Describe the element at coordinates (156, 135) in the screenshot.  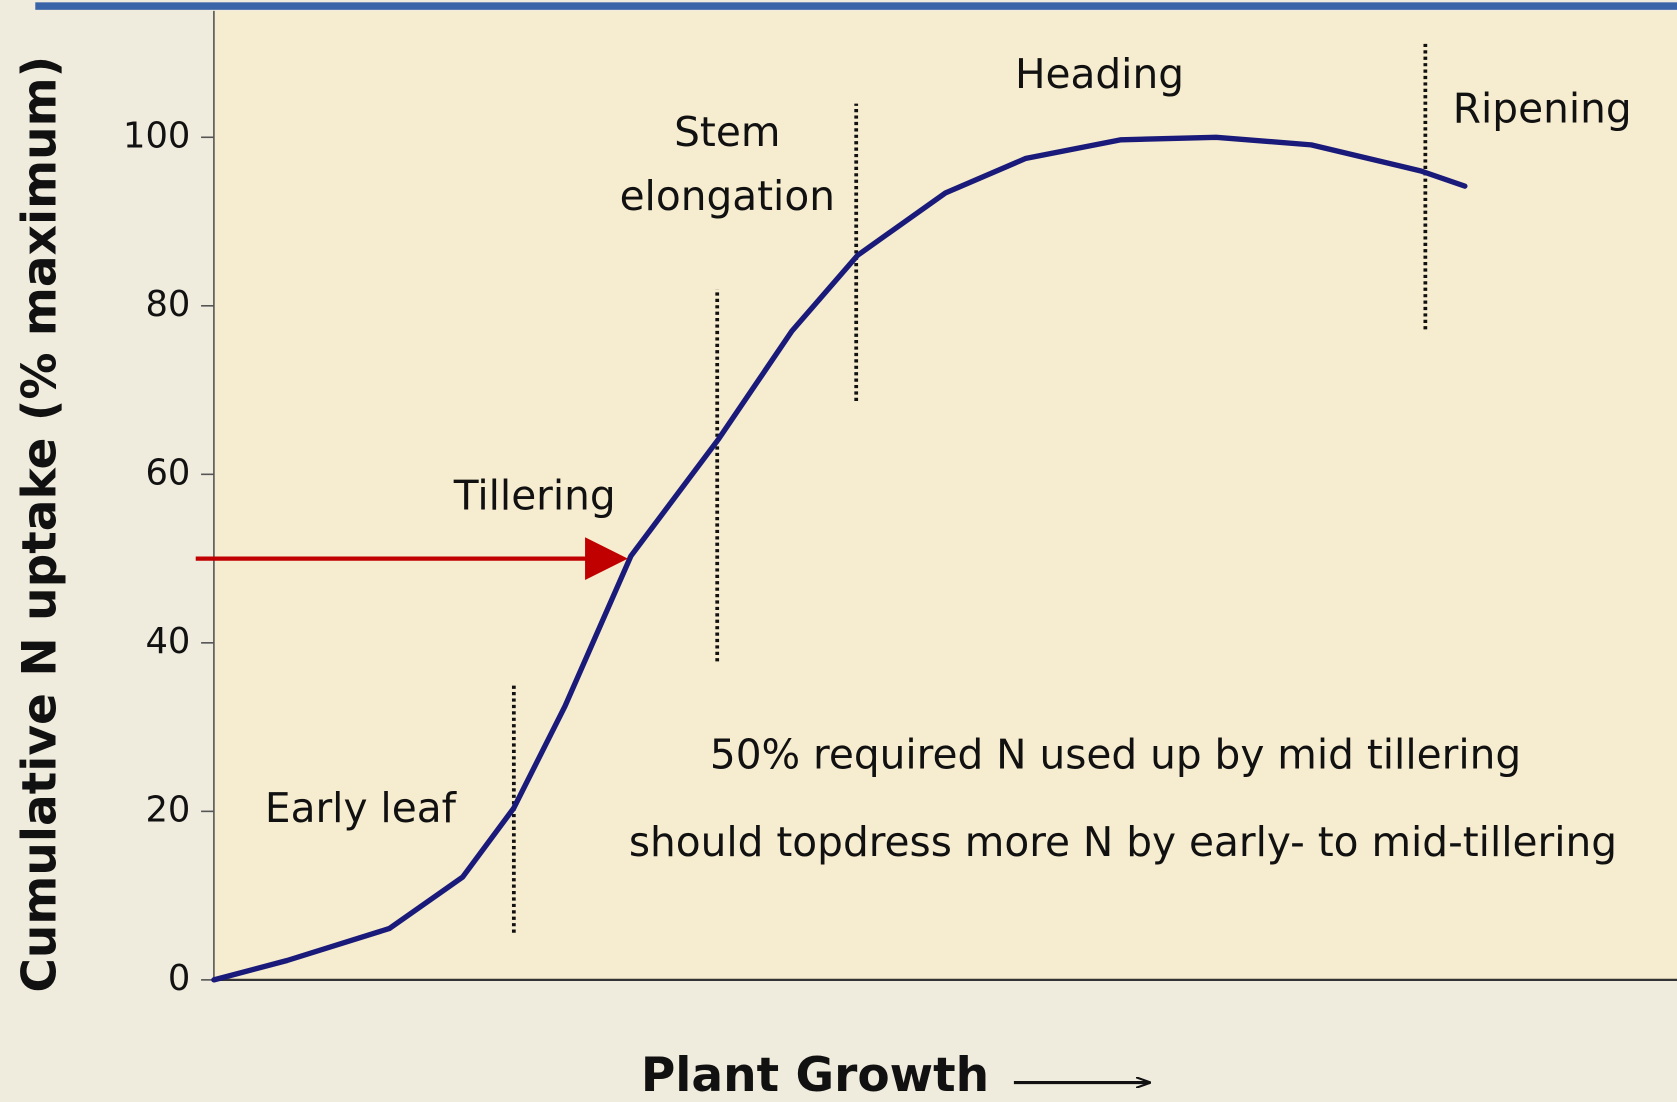
I see `y-tick-label: 100` at that location.